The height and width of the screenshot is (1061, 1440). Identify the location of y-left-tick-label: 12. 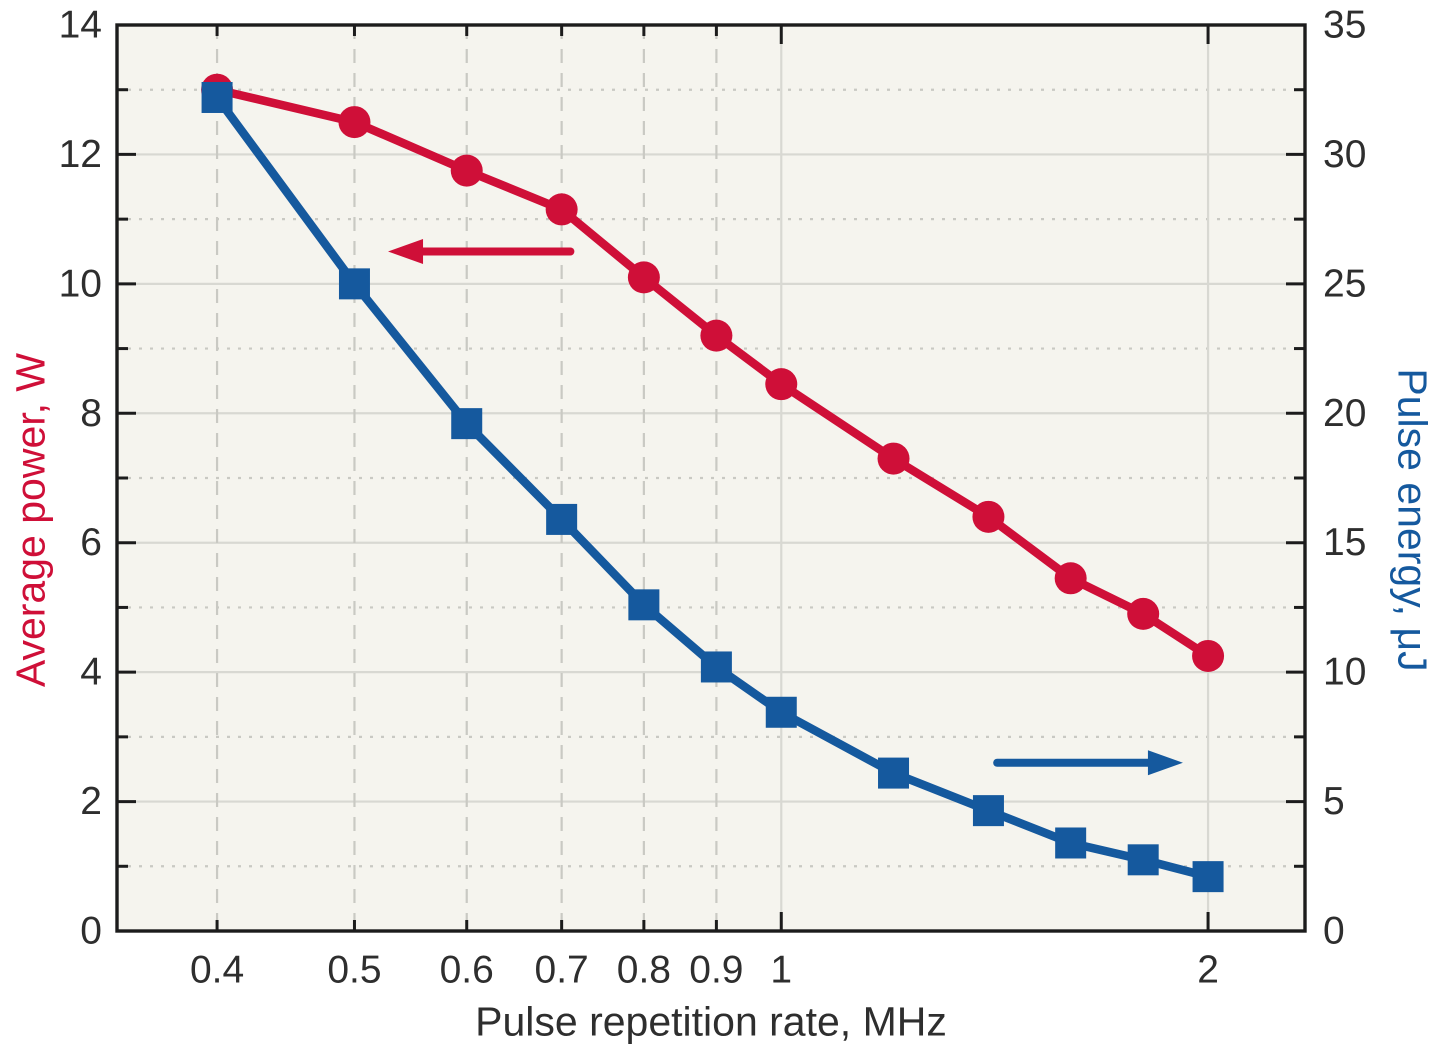
(80, 154).